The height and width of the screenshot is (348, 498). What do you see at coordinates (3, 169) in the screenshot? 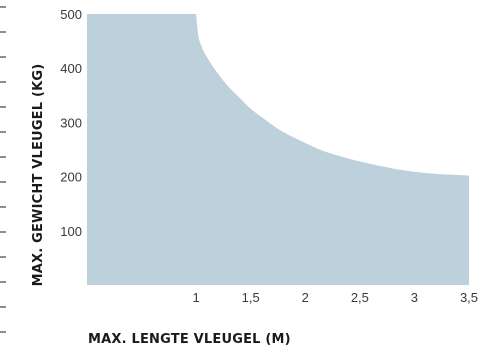
I see `left-edge-ticks` at bounding box center [3, 169].